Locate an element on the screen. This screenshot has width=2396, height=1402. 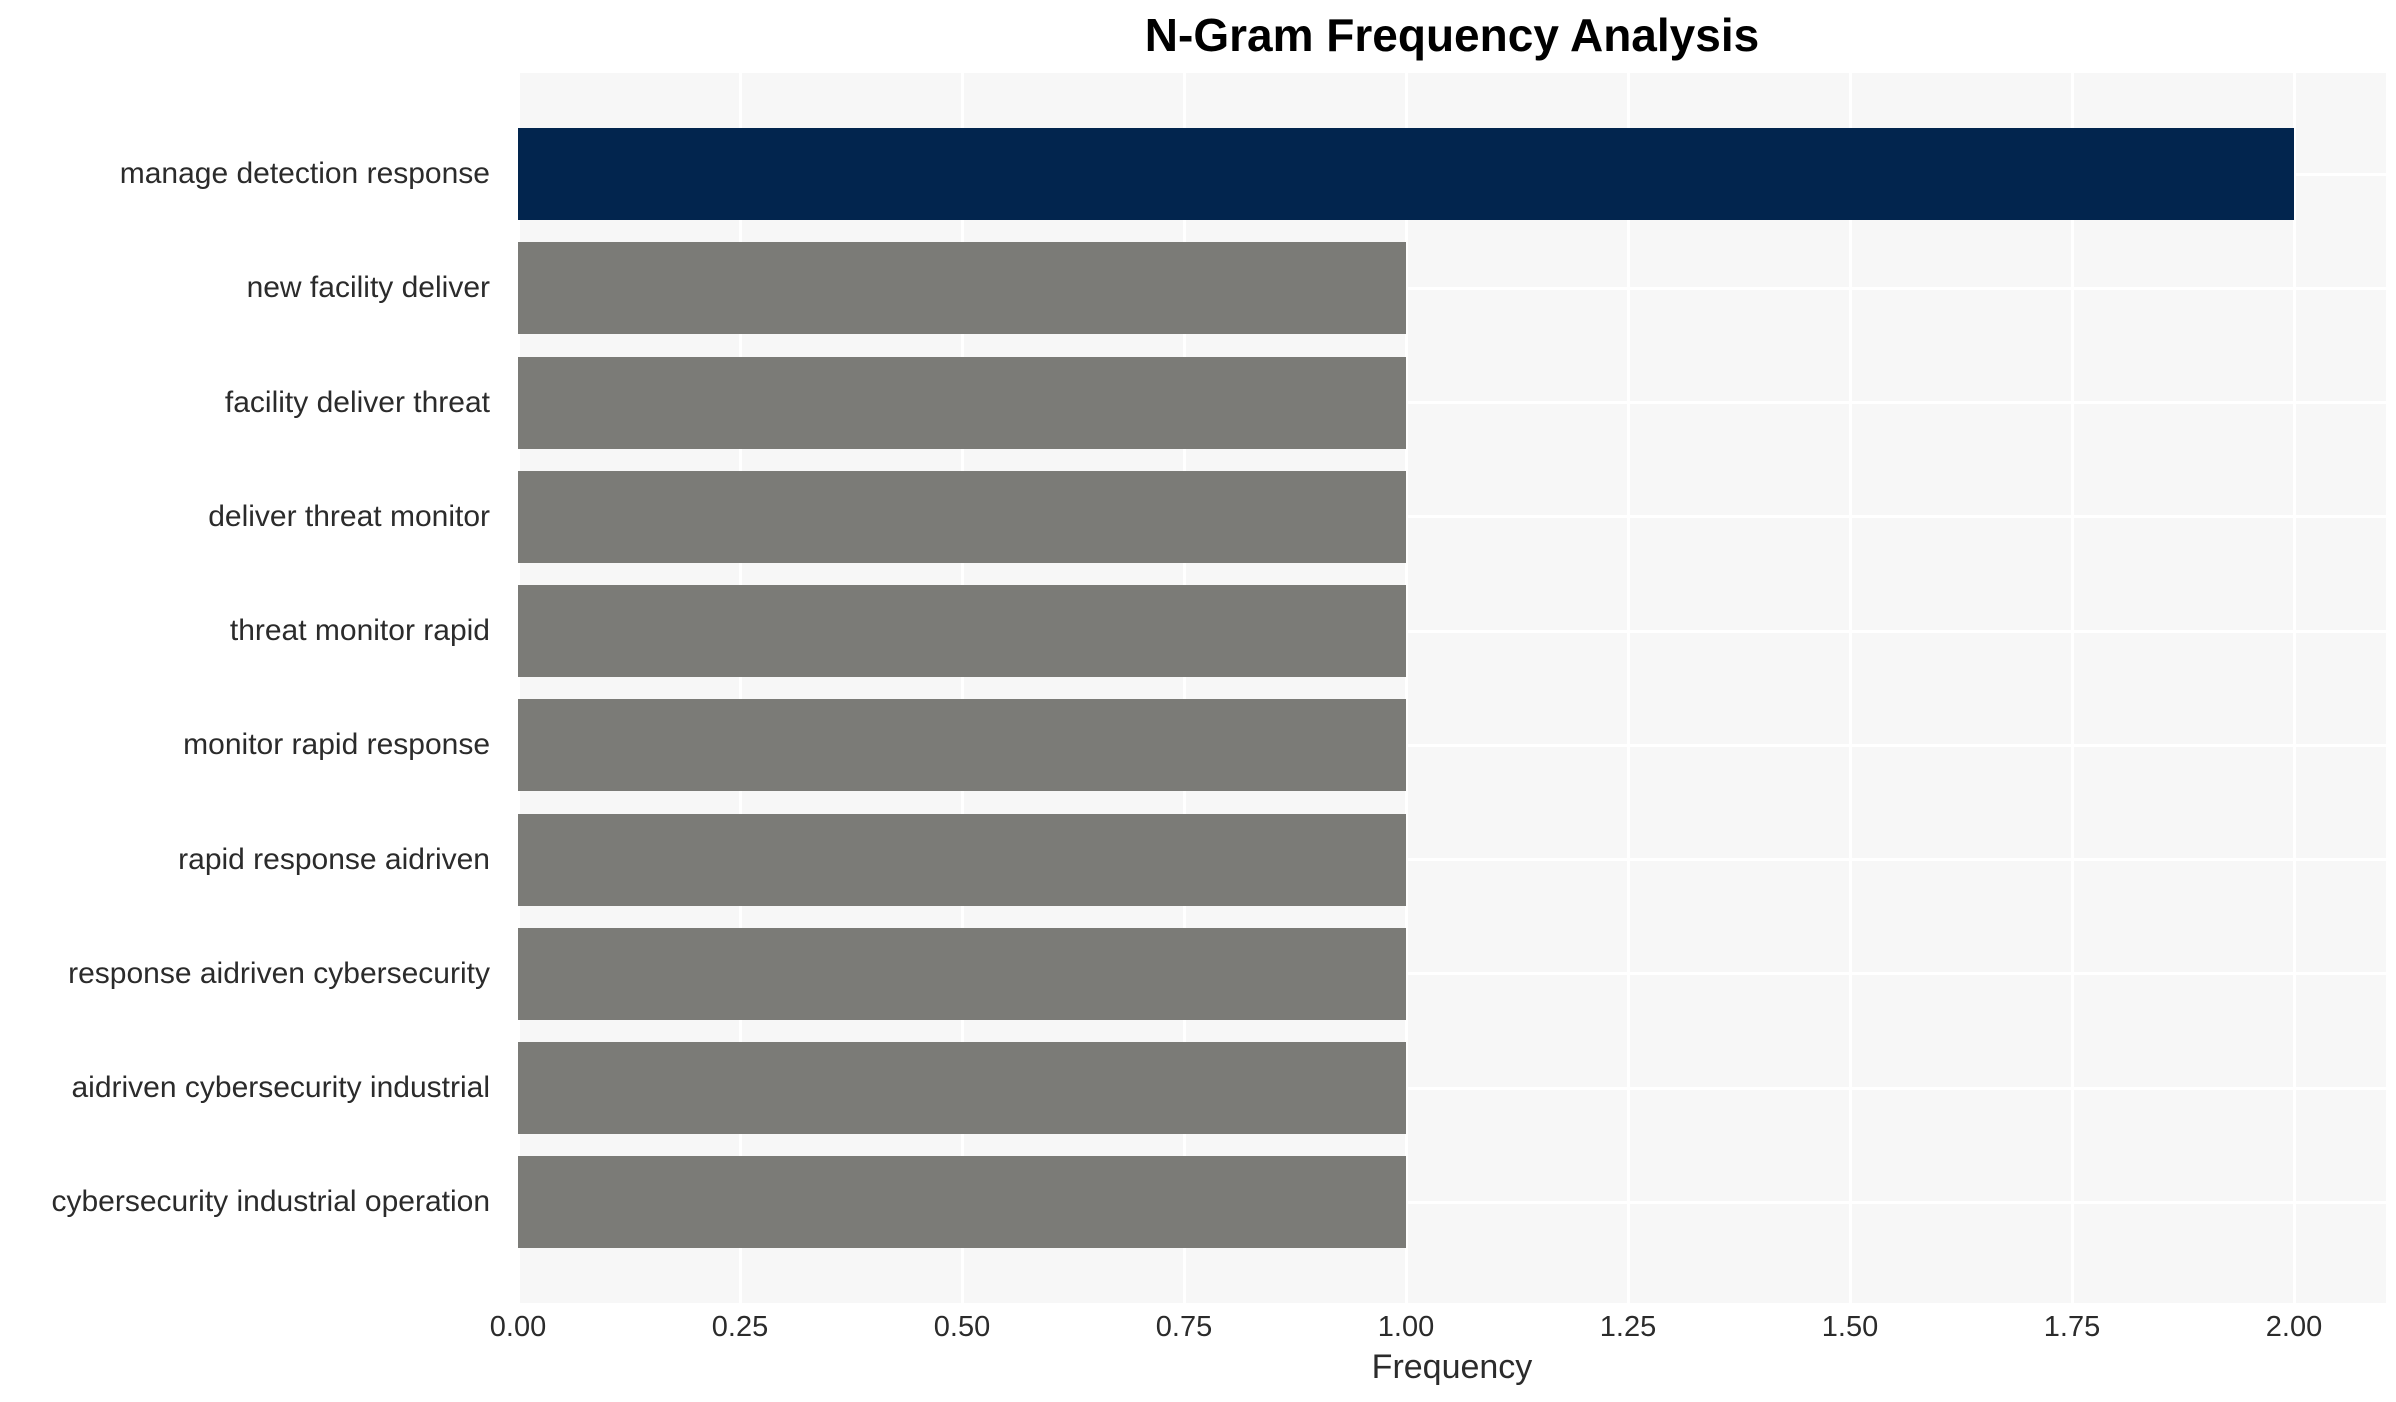
vertical-gridline-1.75 is located at coordinates (2072, 688).